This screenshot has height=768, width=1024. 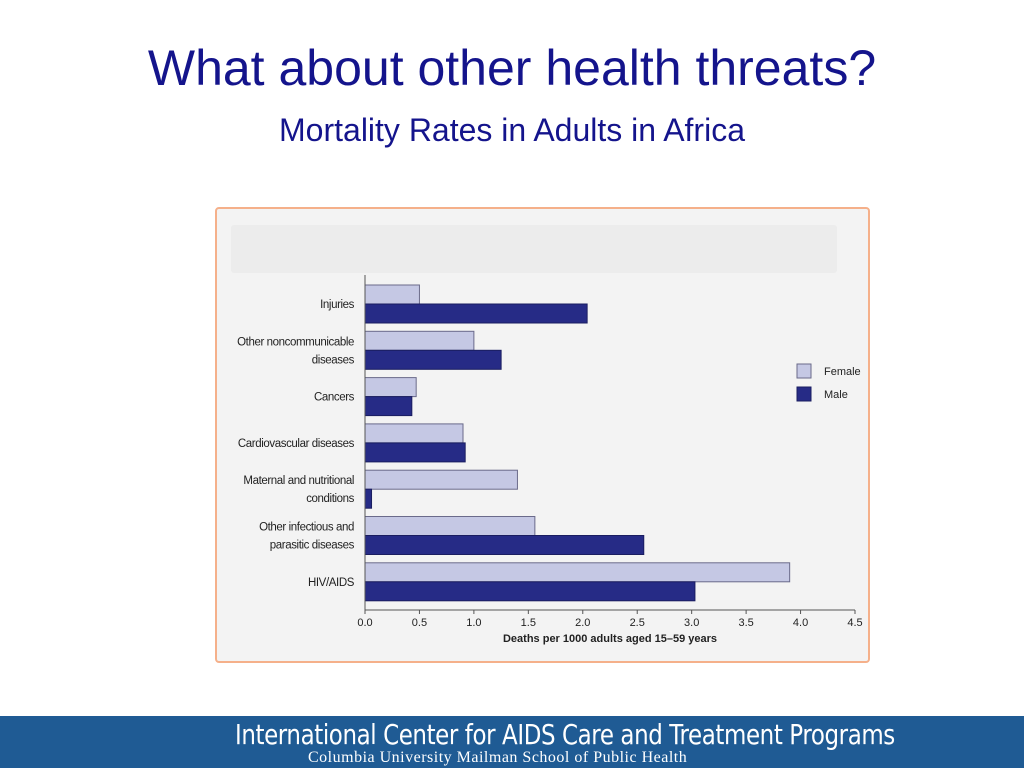 I want to click on category-label-3: Cardiovascular diseases, so click(x=296, y=444).